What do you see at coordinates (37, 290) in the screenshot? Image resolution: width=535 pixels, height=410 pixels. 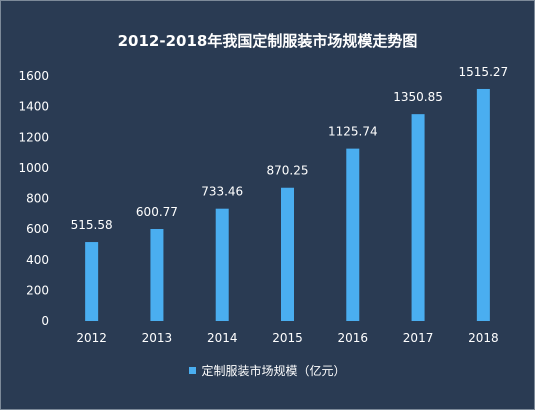 I see `y-tick-label: 200` at bounding box center [37, 290].